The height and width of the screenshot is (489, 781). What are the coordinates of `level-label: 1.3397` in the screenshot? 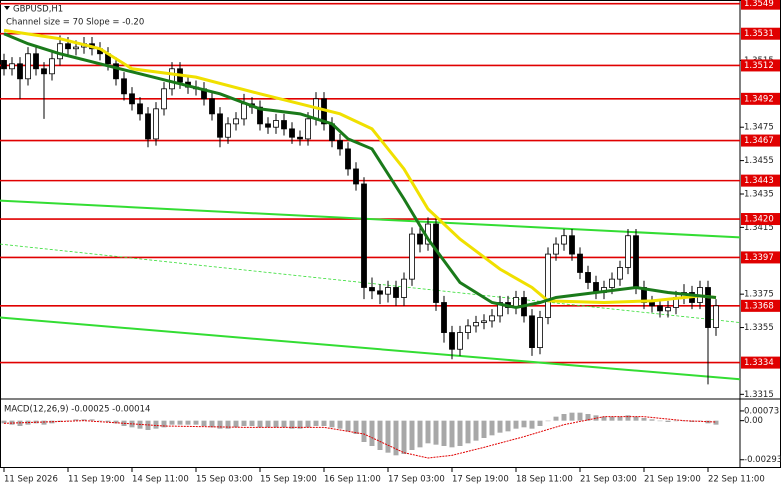 It's located at (759, 258).